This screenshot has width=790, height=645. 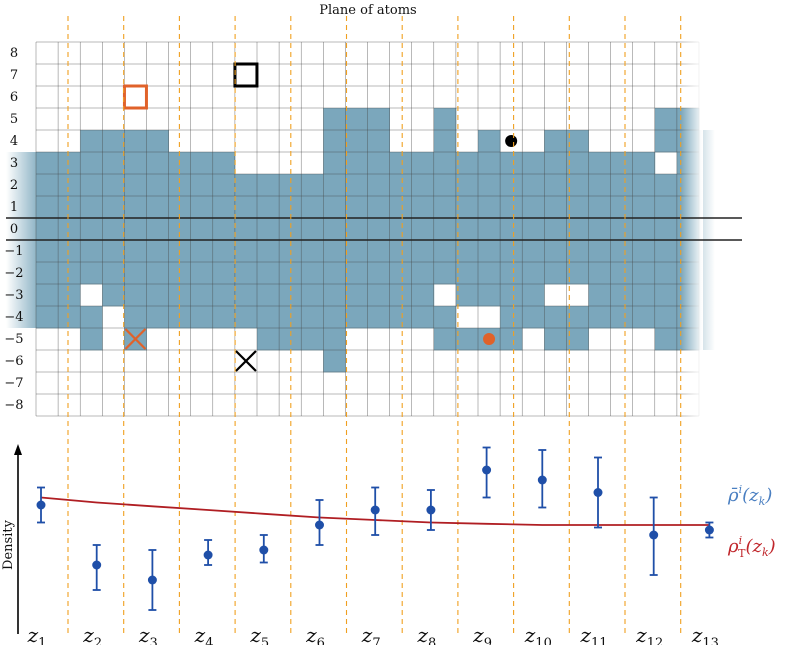 I want to click on slice-label: z8, so click(x=426, y=634).